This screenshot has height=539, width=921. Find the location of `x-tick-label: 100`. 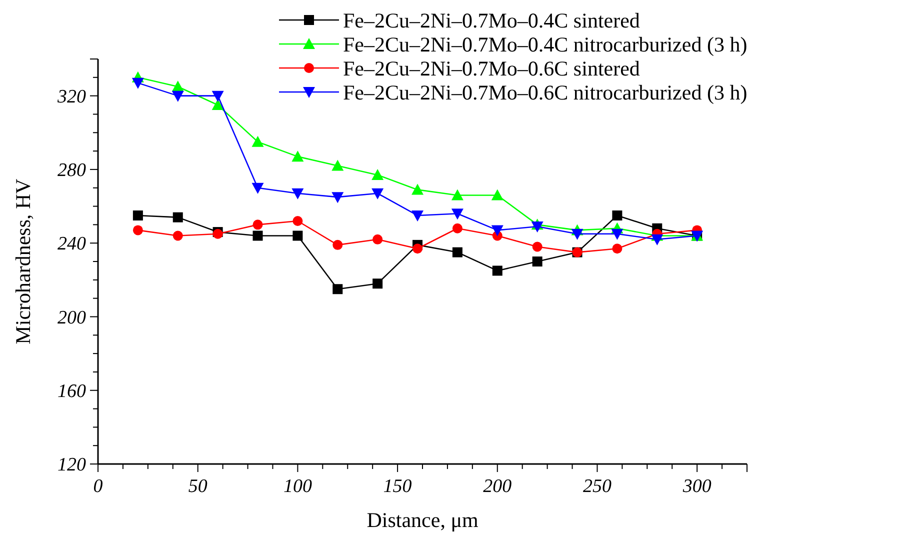

x-tick-label: 100 is located at coordinates (297, 486).